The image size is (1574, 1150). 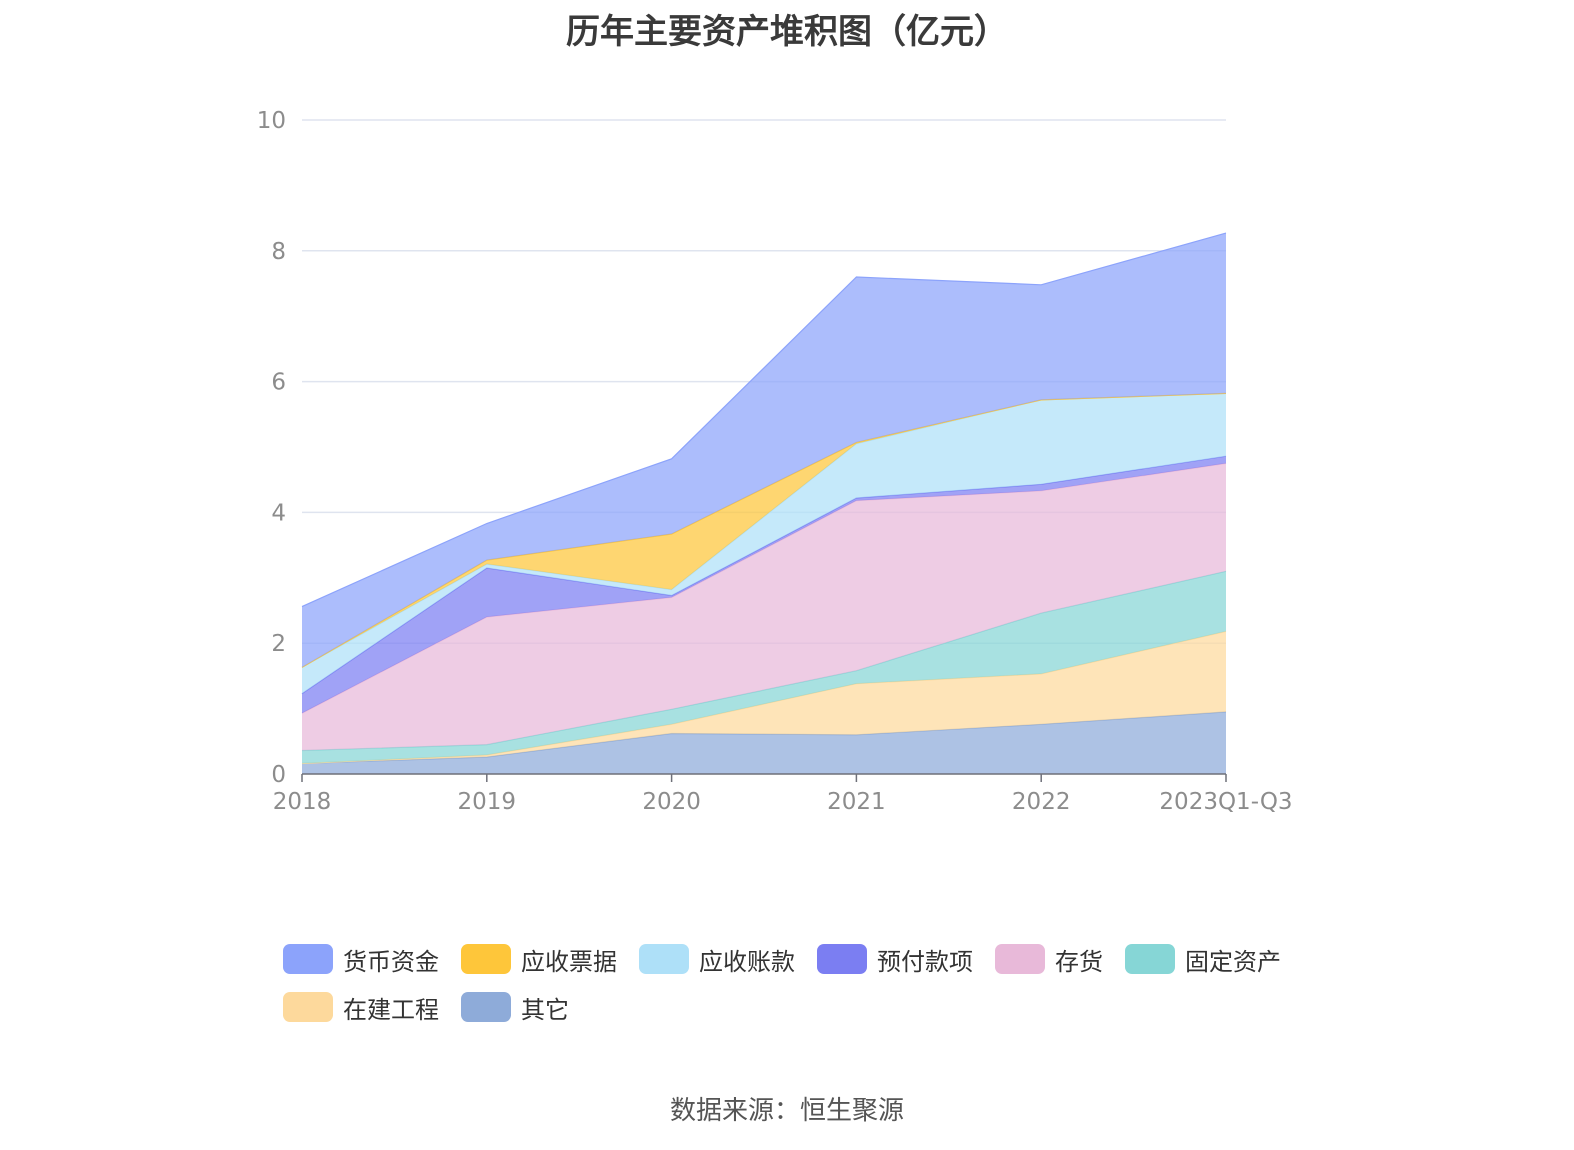 I want to click on x-tick-label: 2020, so click(x=671, y=802).